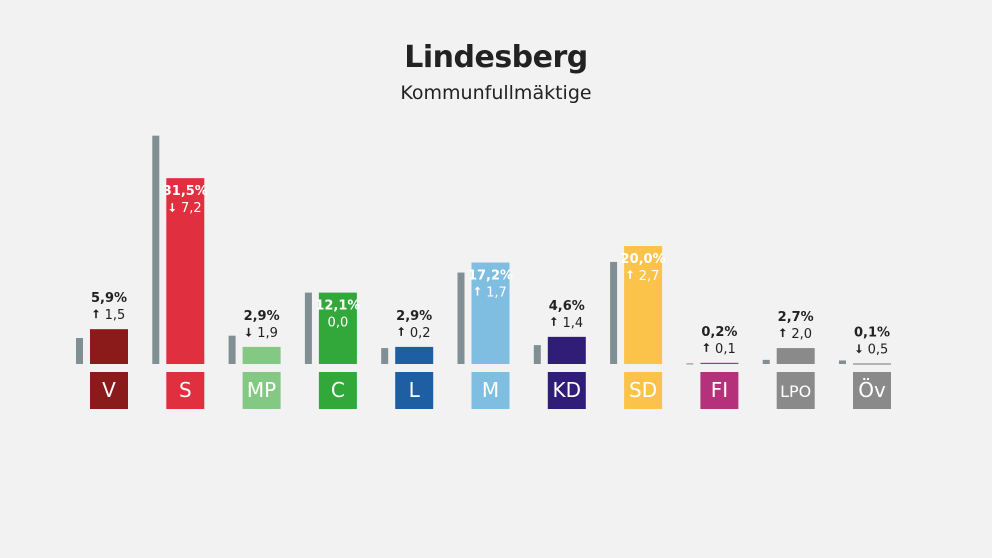  I want to click on value-label-m: 17,2%, so click(490, 276).